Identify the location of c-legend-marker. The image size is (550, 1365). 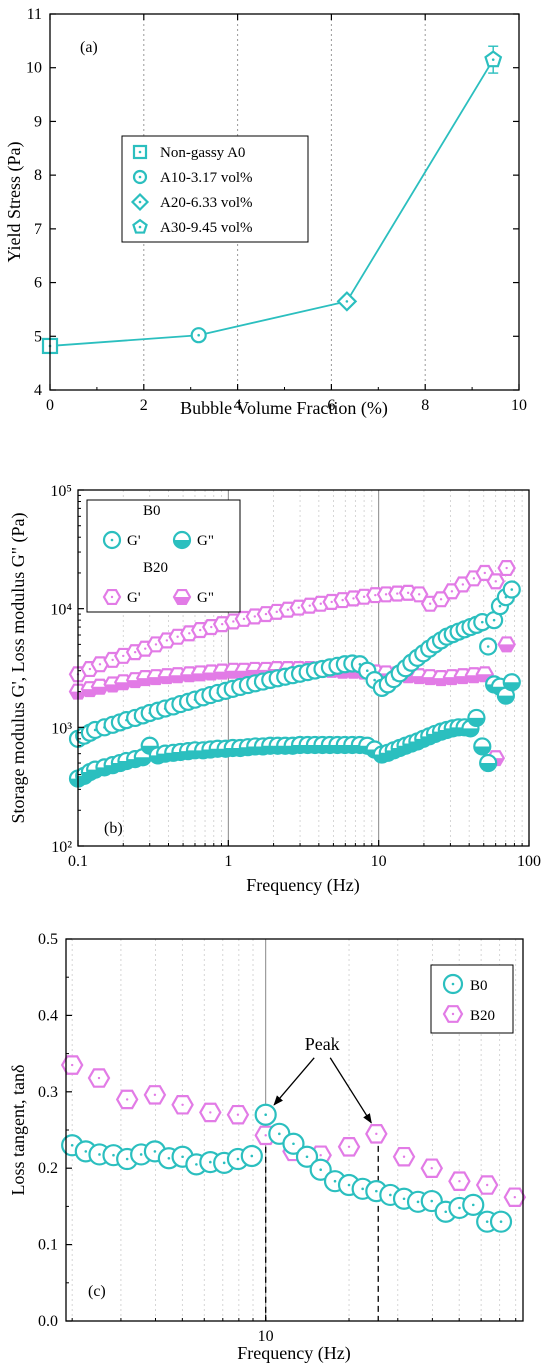
(453, 984).